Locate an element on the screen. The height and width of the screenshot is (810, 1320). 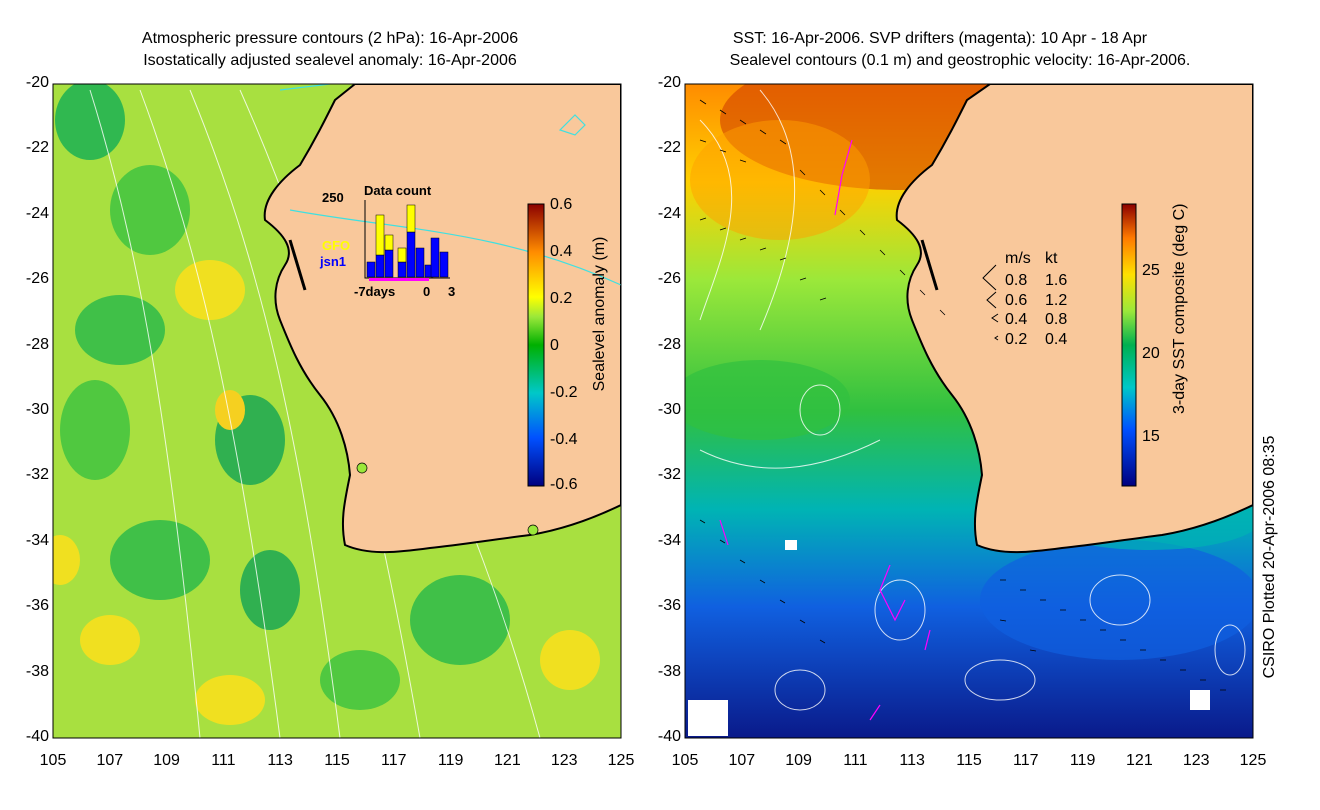
right-lon-tick: 123 is located at coordinates (1196, 760).